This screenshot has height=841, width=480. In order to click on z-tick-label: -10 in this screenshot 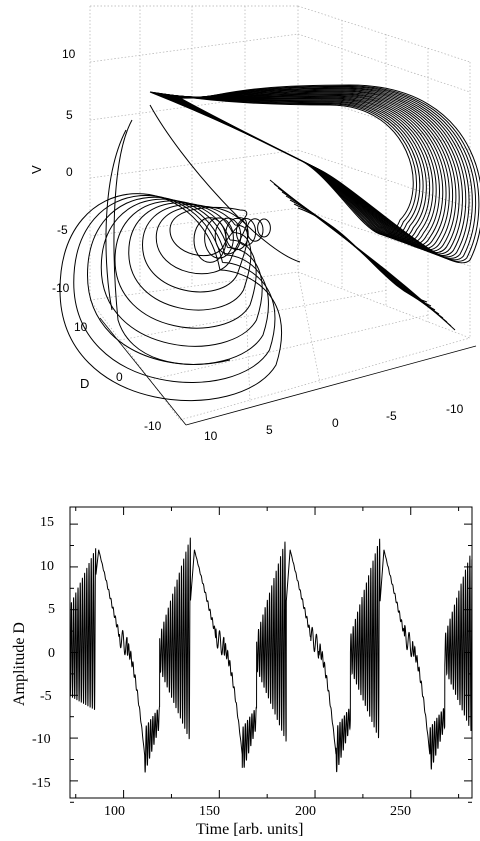, I will do `click(61, 288)`.